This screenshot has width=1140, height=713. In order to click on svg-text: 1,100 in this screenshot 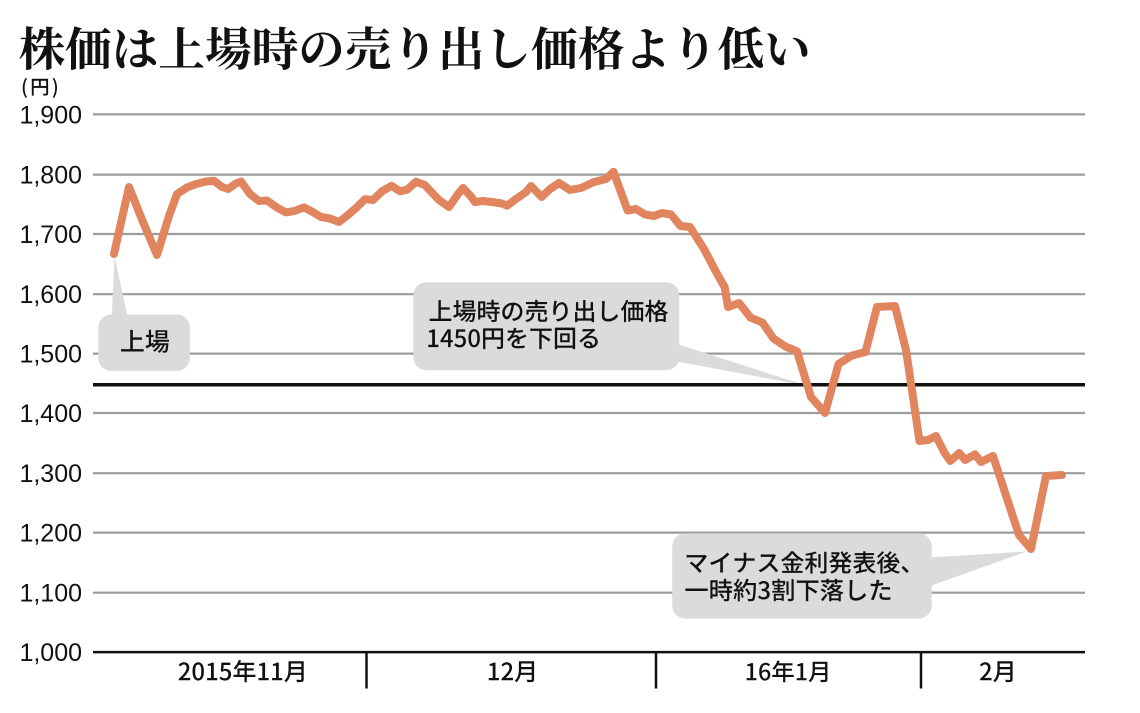, I will do `click(50, 594)`.